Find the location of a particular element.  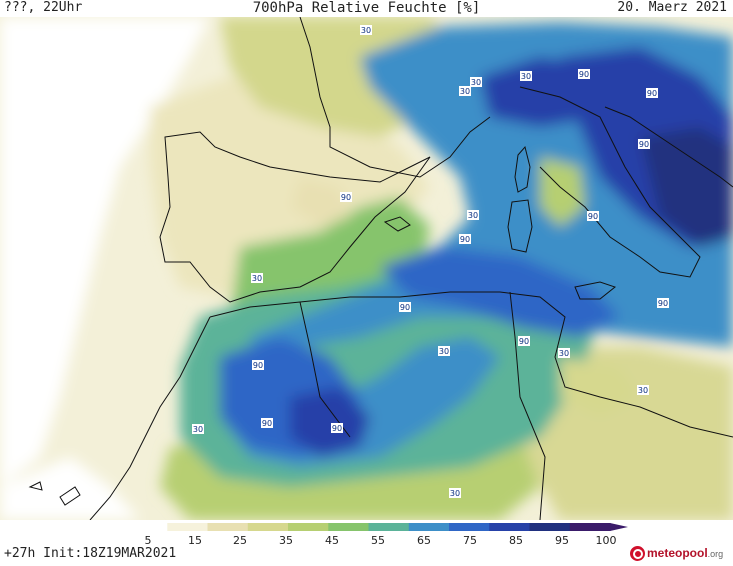

meteopool-logo: meteopool.org is located at coordinates (681, 554).